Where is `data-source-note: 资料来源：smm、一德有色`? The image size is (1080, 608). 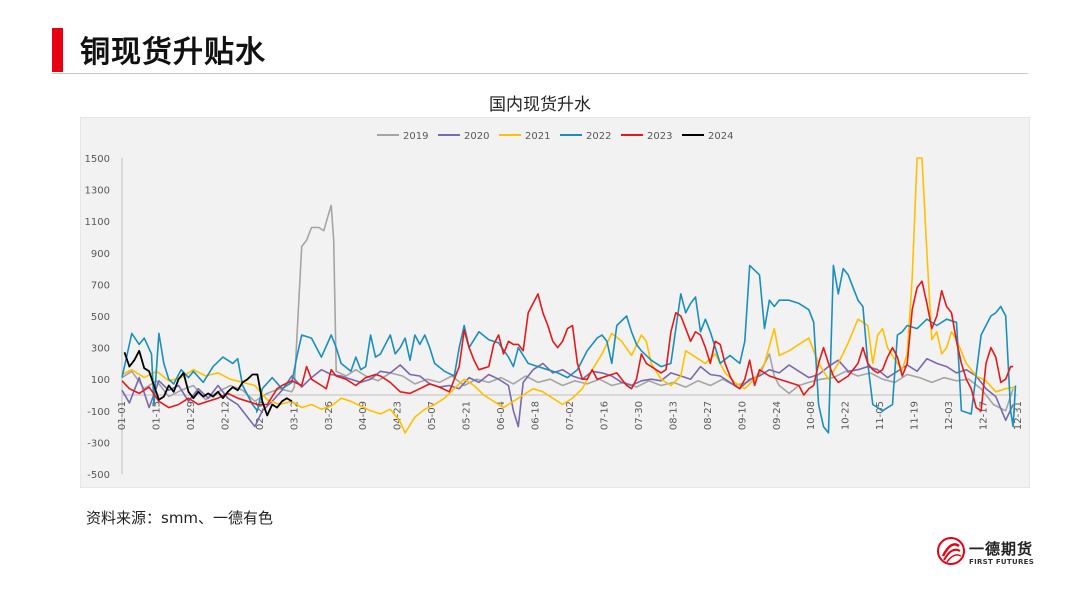
data-source-note: 资料来源：smm、一德有色 is located at coordinates (180, 518).